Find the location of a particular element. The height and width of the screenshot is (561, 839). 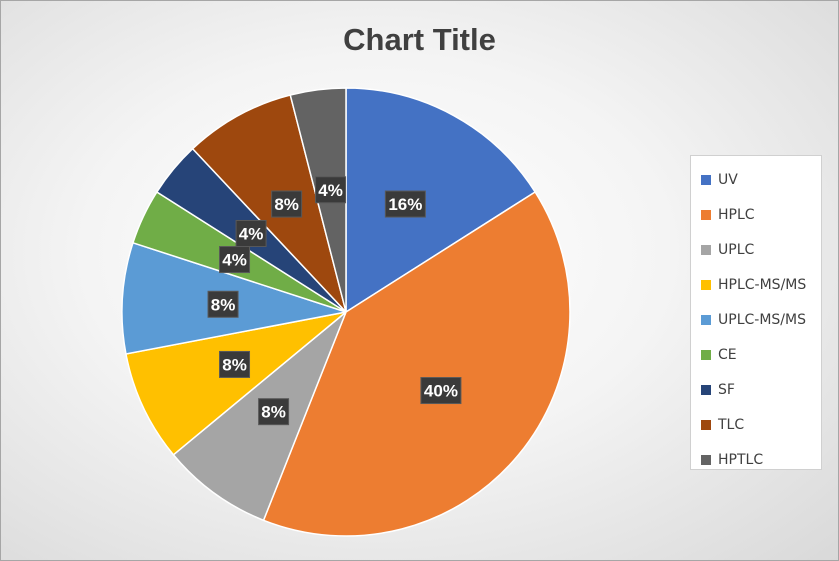

data-label-hplc-ms-ms: 8% is located at coordinates (235, 364).